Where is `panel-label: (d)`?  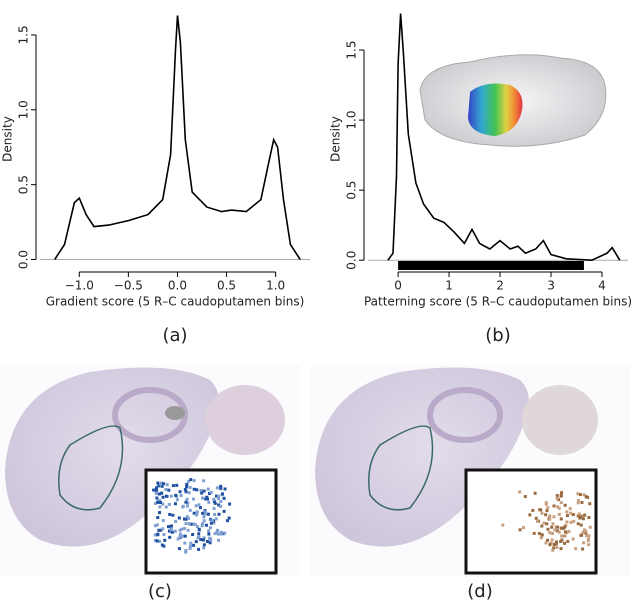
panel-label: (d) is located at coordinates (479, 591).